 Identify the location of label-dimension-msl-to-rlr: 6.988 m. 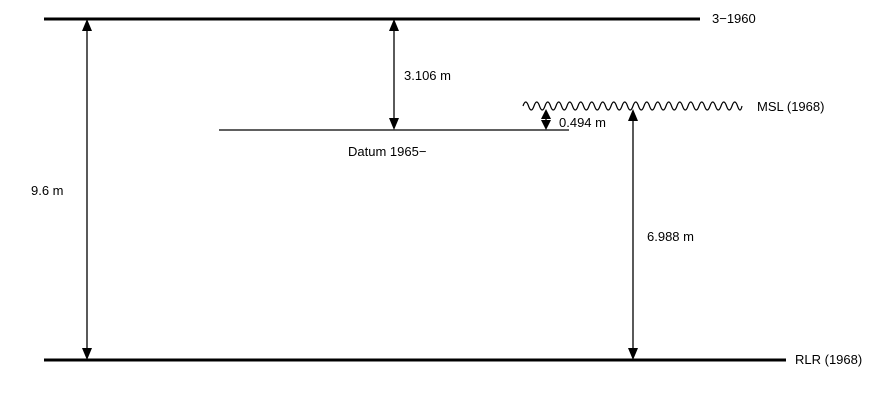
(670, 236).